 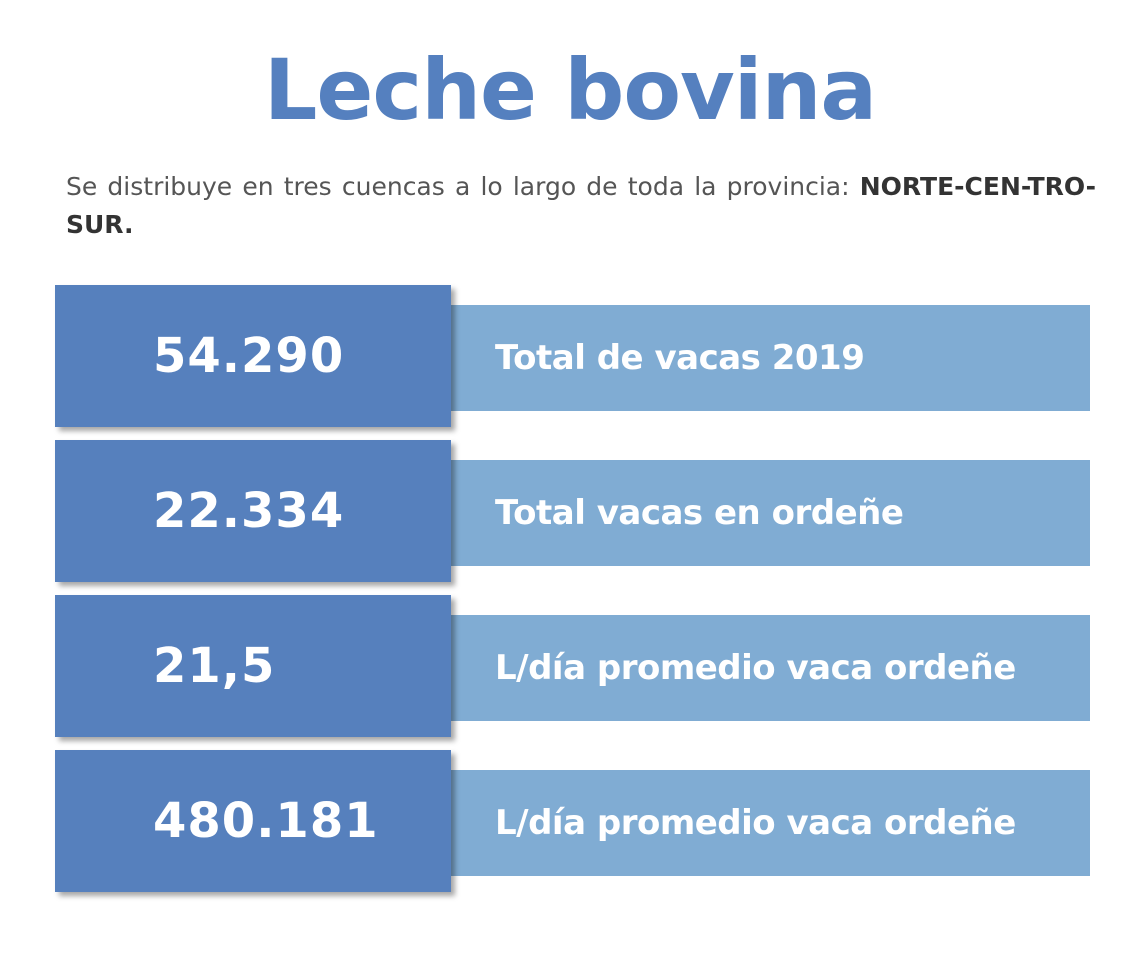 I want to click on subtitle-regions: NORTE-CEN-TRO-SUR., so click(x=581, y=205).